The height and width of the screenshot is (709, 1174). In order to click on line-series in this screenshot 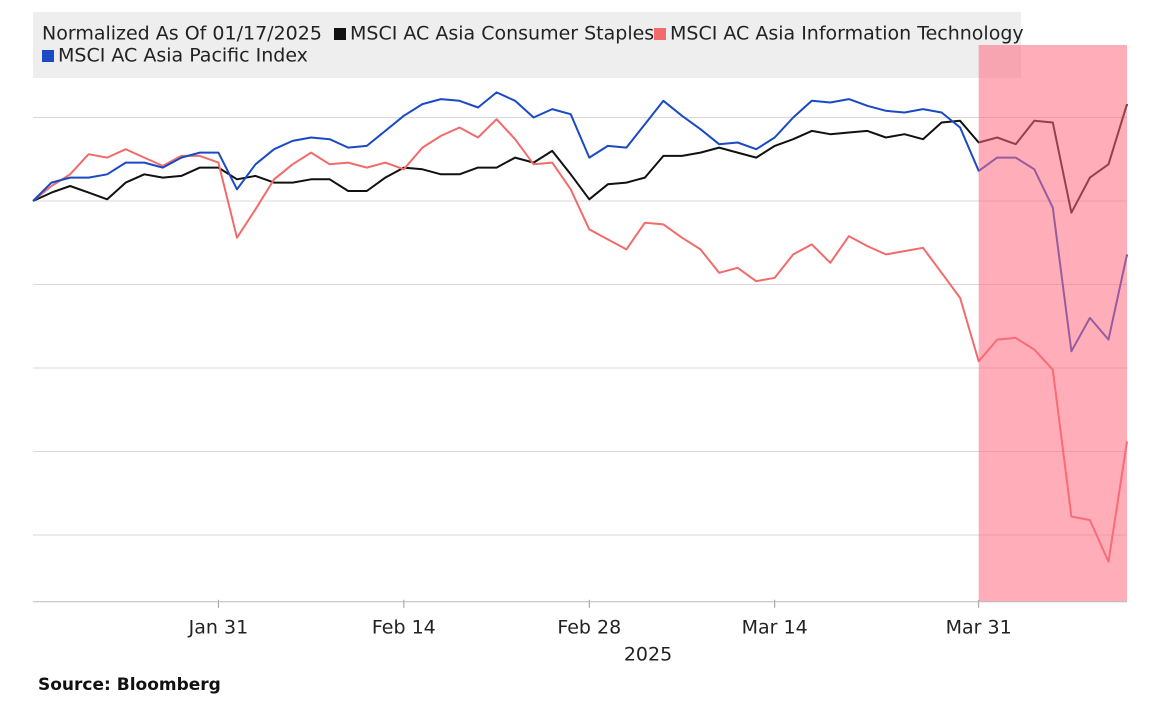, I will do `click(580, 158)`.